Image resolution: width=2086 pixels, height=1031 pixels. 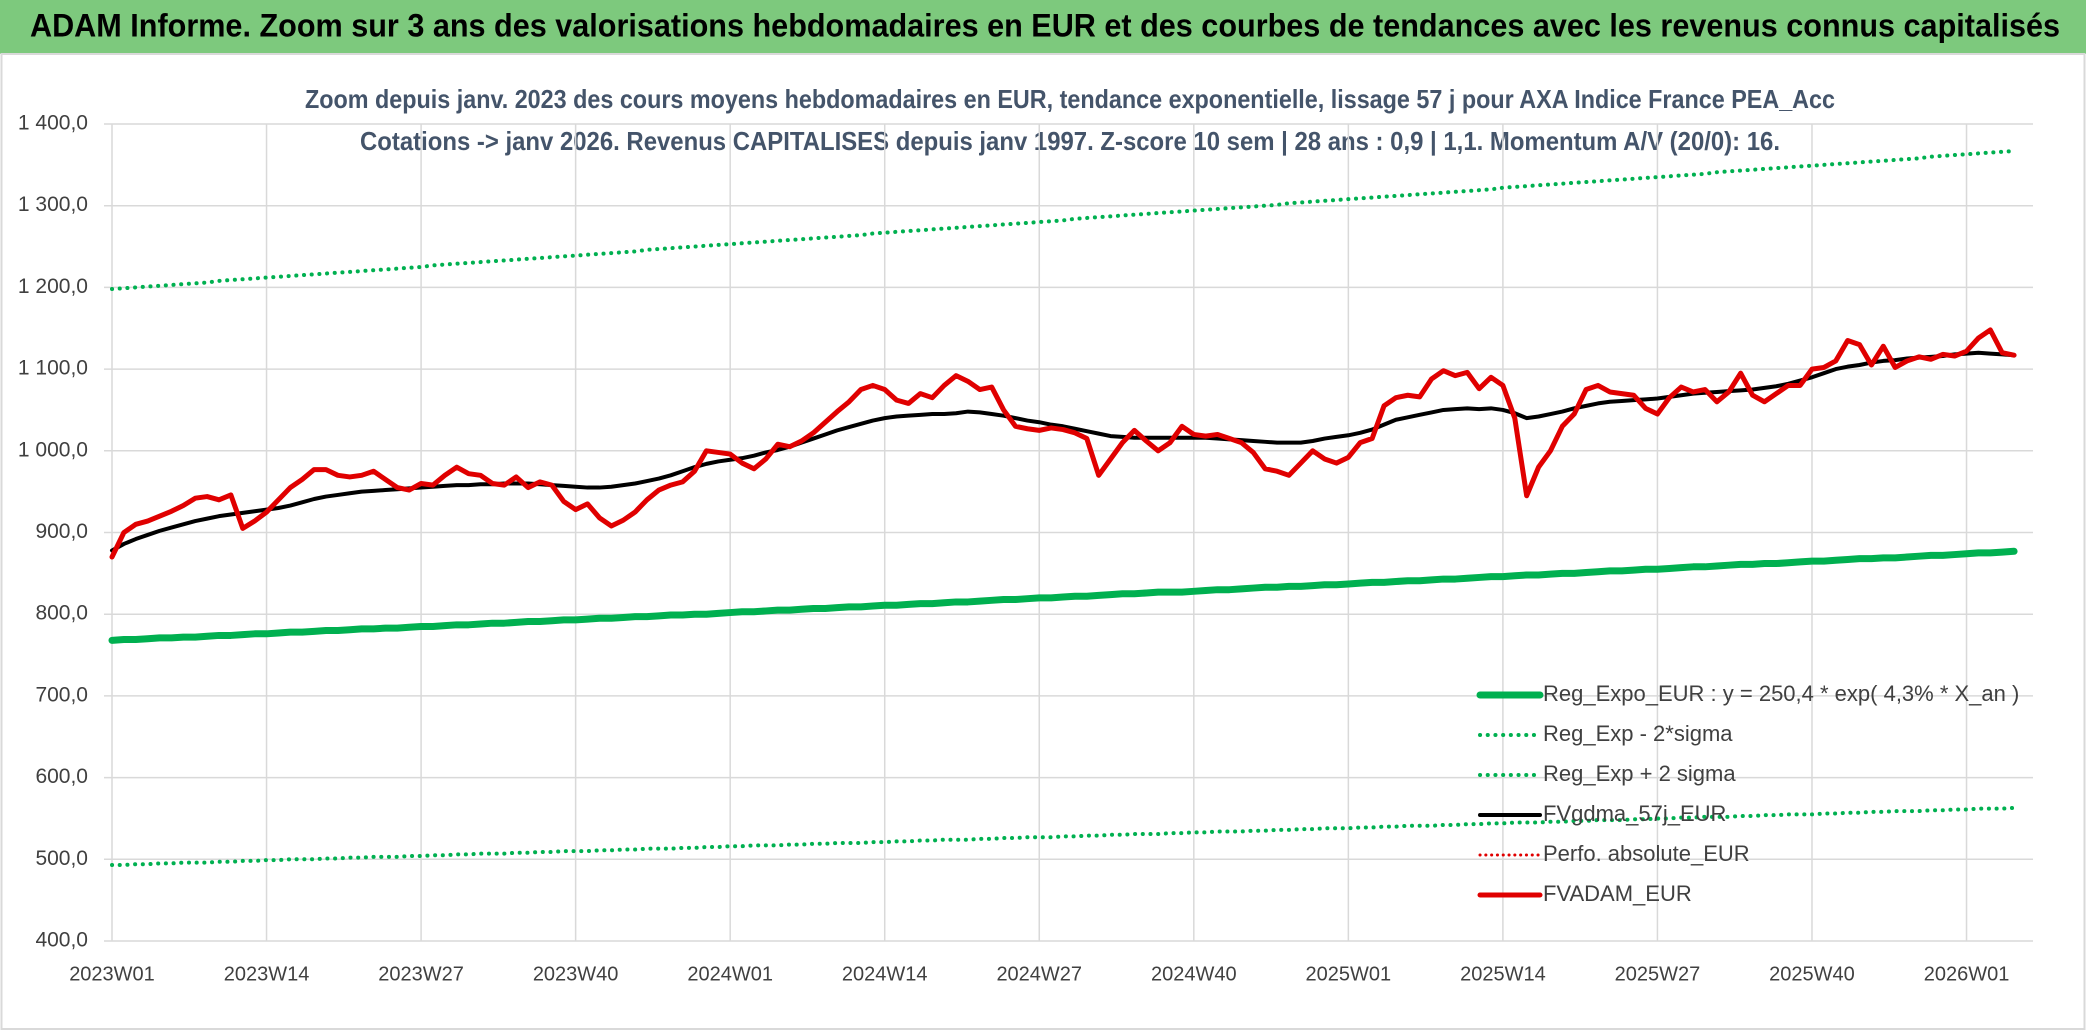 What do you see at coordinates (421, 974) in the screenshot?
I see `x-tick-label: 2023W27` at bounding box center [421, 974].